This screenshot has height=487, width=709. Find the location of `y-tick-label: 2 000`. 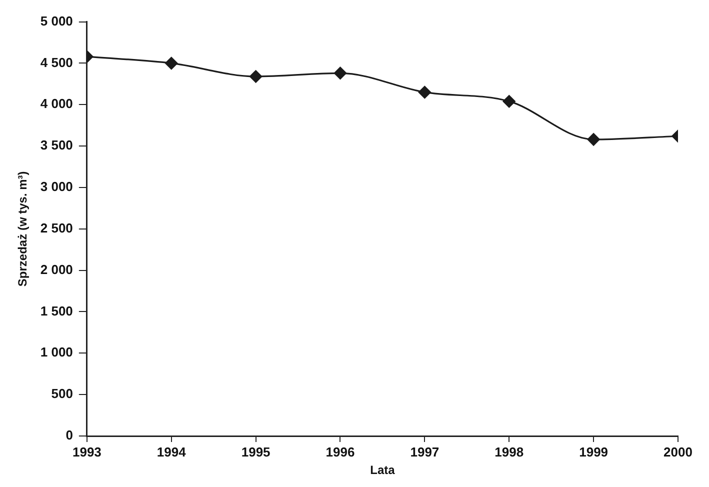

y-tick-label: 2 000 is located at coordinates (56, 269).